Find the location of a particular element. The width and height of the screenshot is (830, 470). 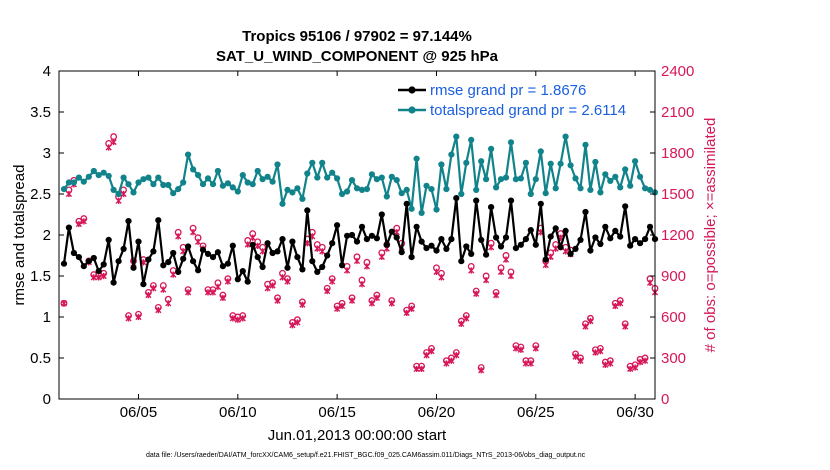

x-tick-label: 06/10 is located at coordinates (238, 412).